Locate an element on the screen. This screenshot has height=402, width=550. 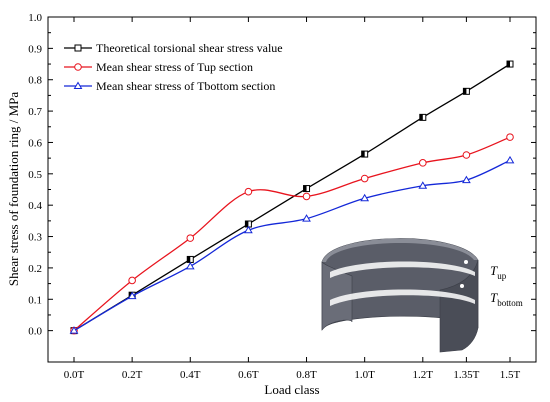
y-tick-label: 0.7 is located at coordinates (35, 112).